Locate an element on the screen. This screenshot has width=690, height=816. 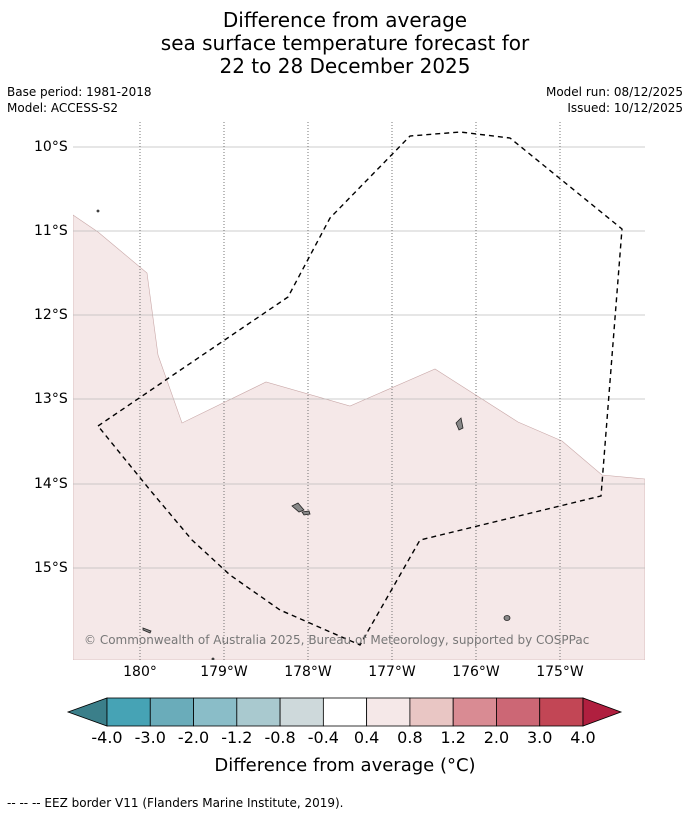
lon-label: 178°W is located at coordinates (308, 672).